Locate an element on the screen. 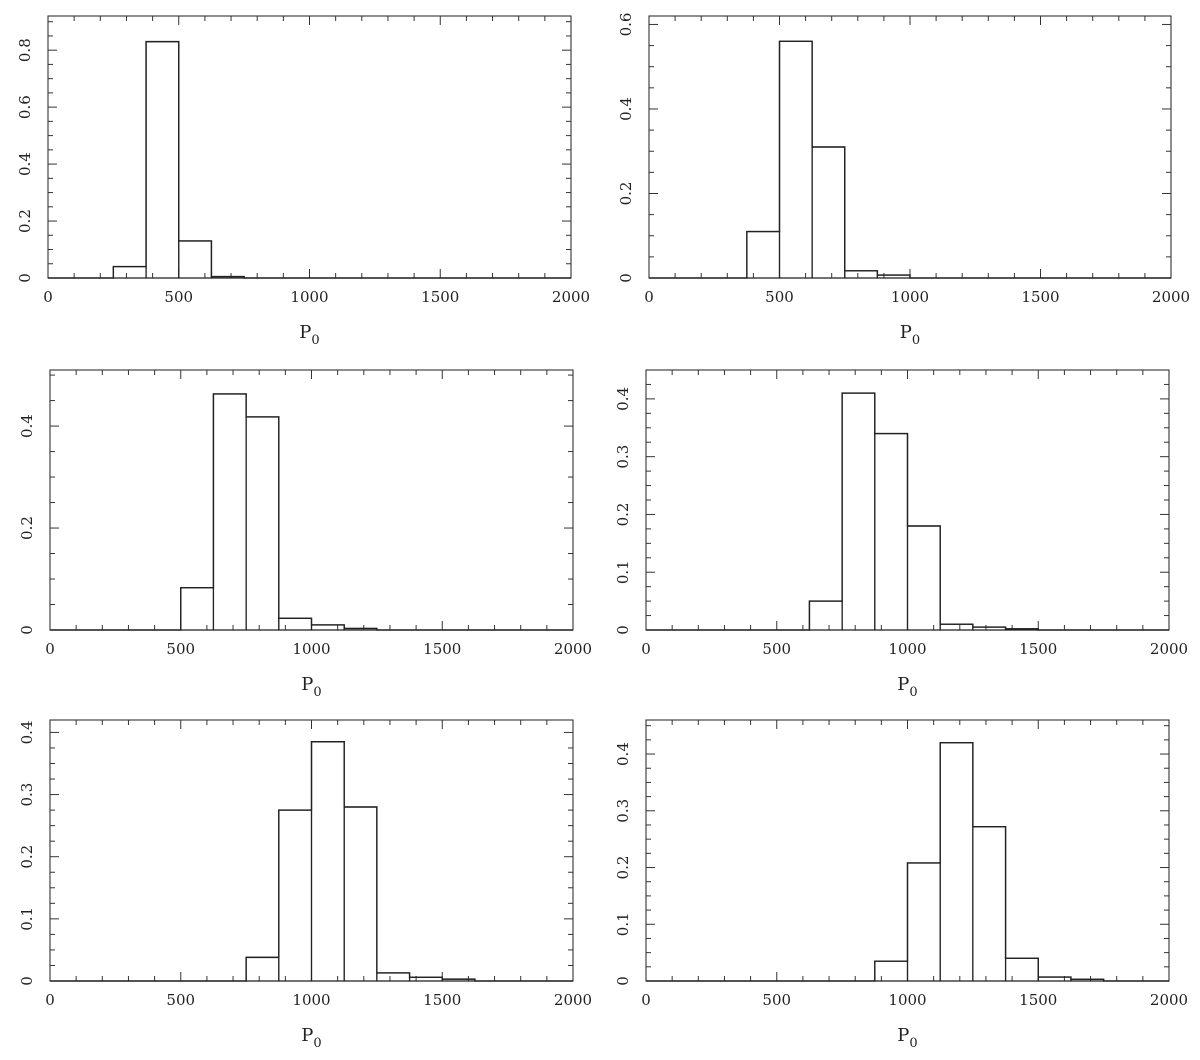 The height and width of the screenshot is (1060, 1200). histogram-outline is located at coordinates (309, 159).